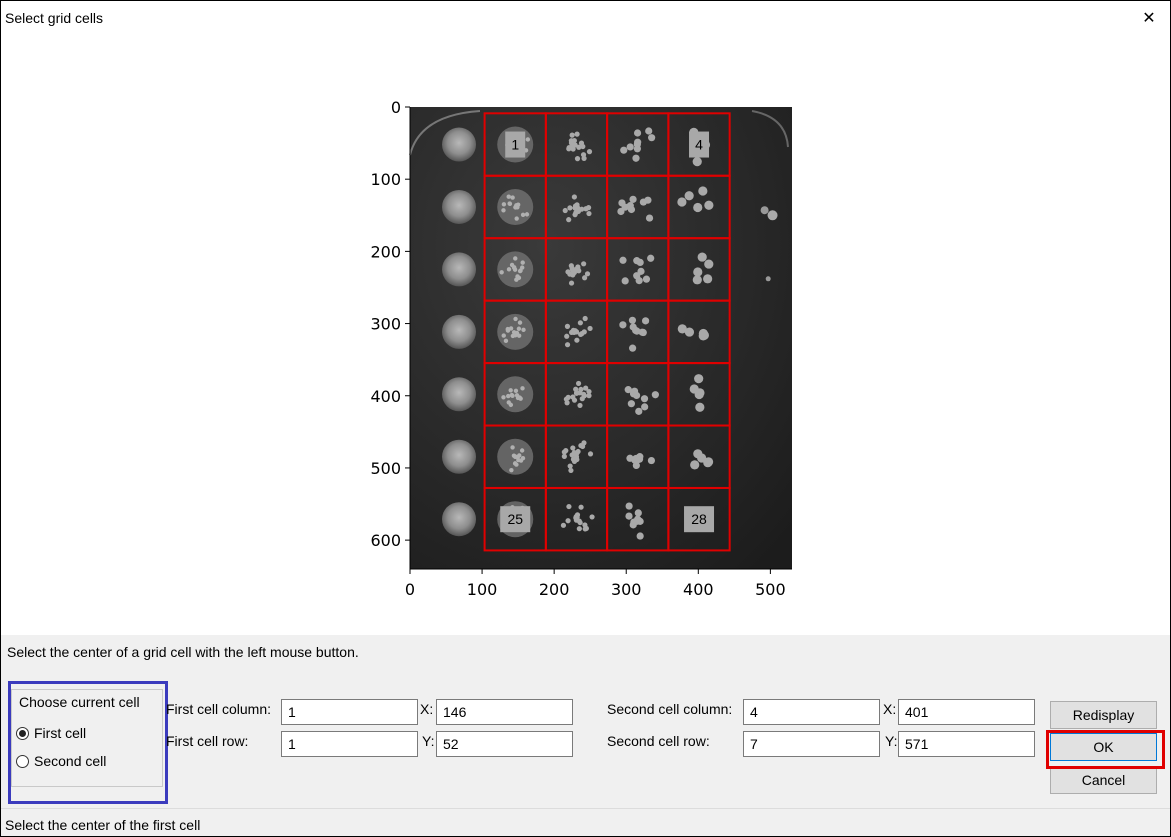 The image size is (1171, 837). What do you see at coordinates (669, 709) in the screenshot?
I see `second-cell-column-label: Second cell column:` at bounding box center [669, 709].